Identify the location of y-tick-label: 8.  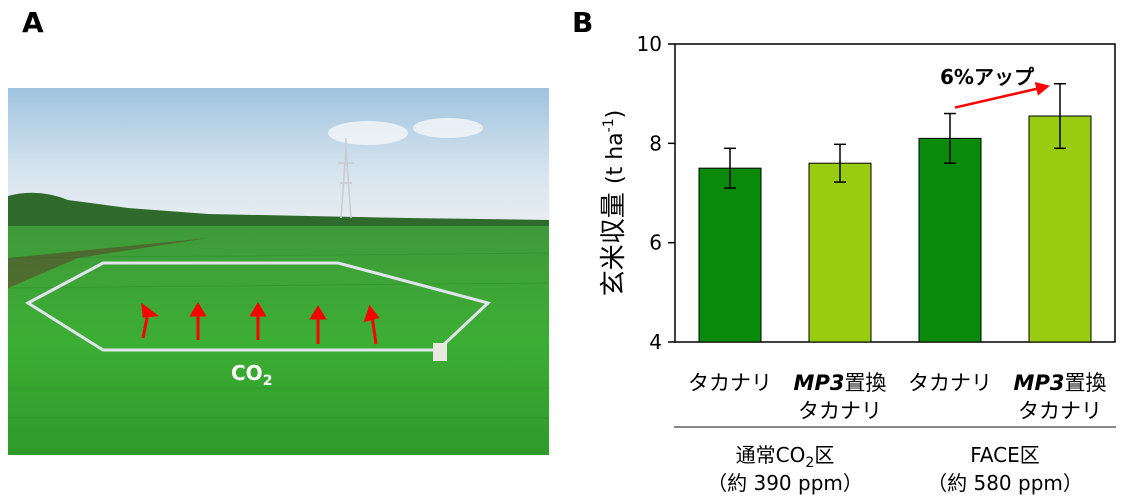
(655, 143).